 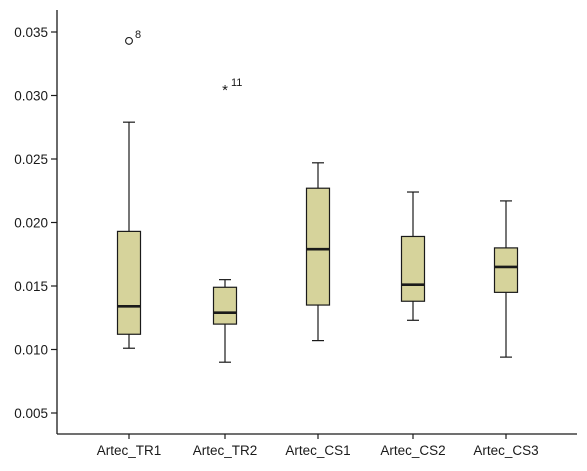 I want to click on y-tick-label: 0.035, so click(x=31, y=32).